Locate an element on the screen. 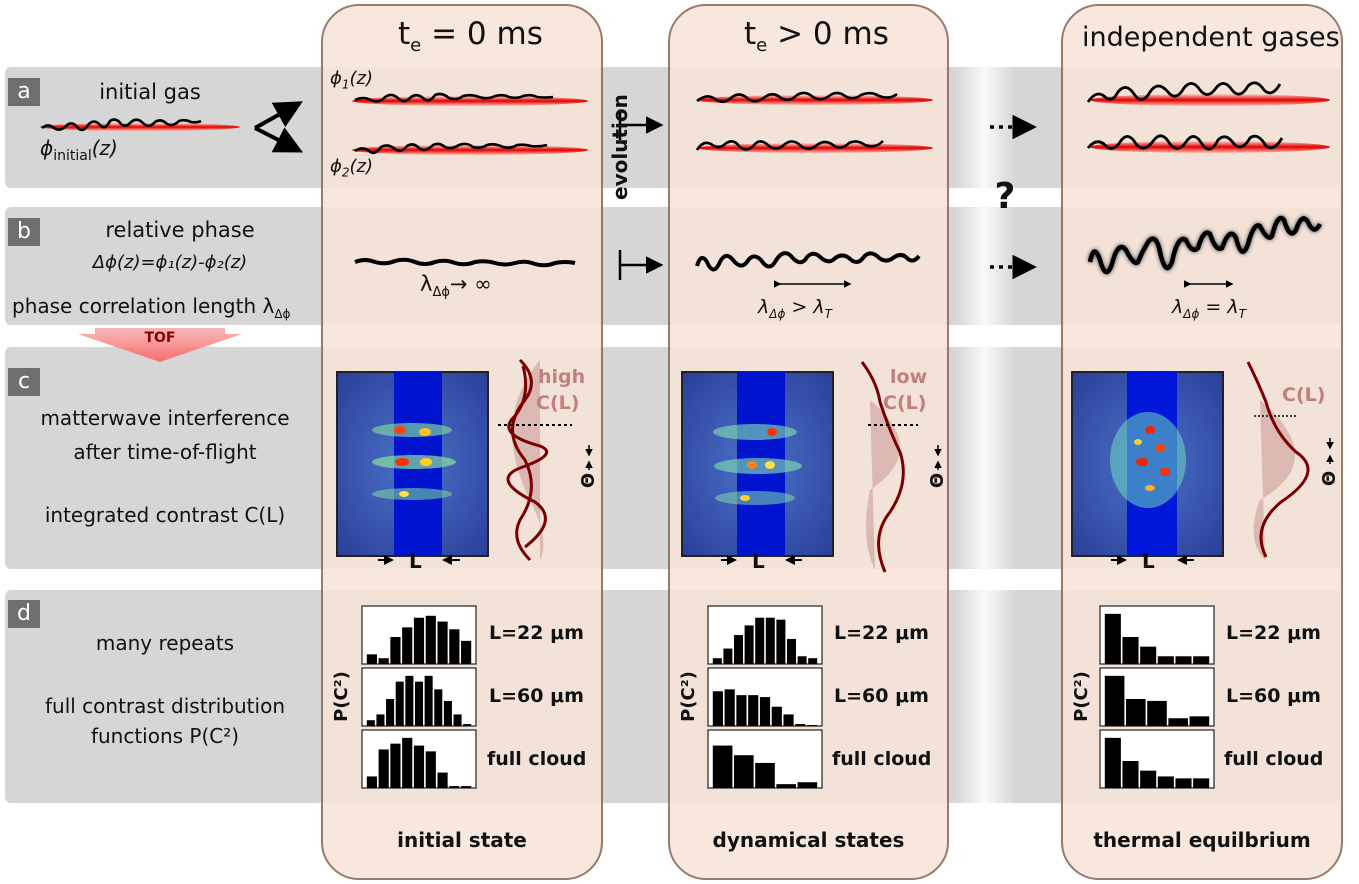 This screenshot has width=1359, height=884. col3-contrast-CL: C(L) is located at coordinates (1304, 395).